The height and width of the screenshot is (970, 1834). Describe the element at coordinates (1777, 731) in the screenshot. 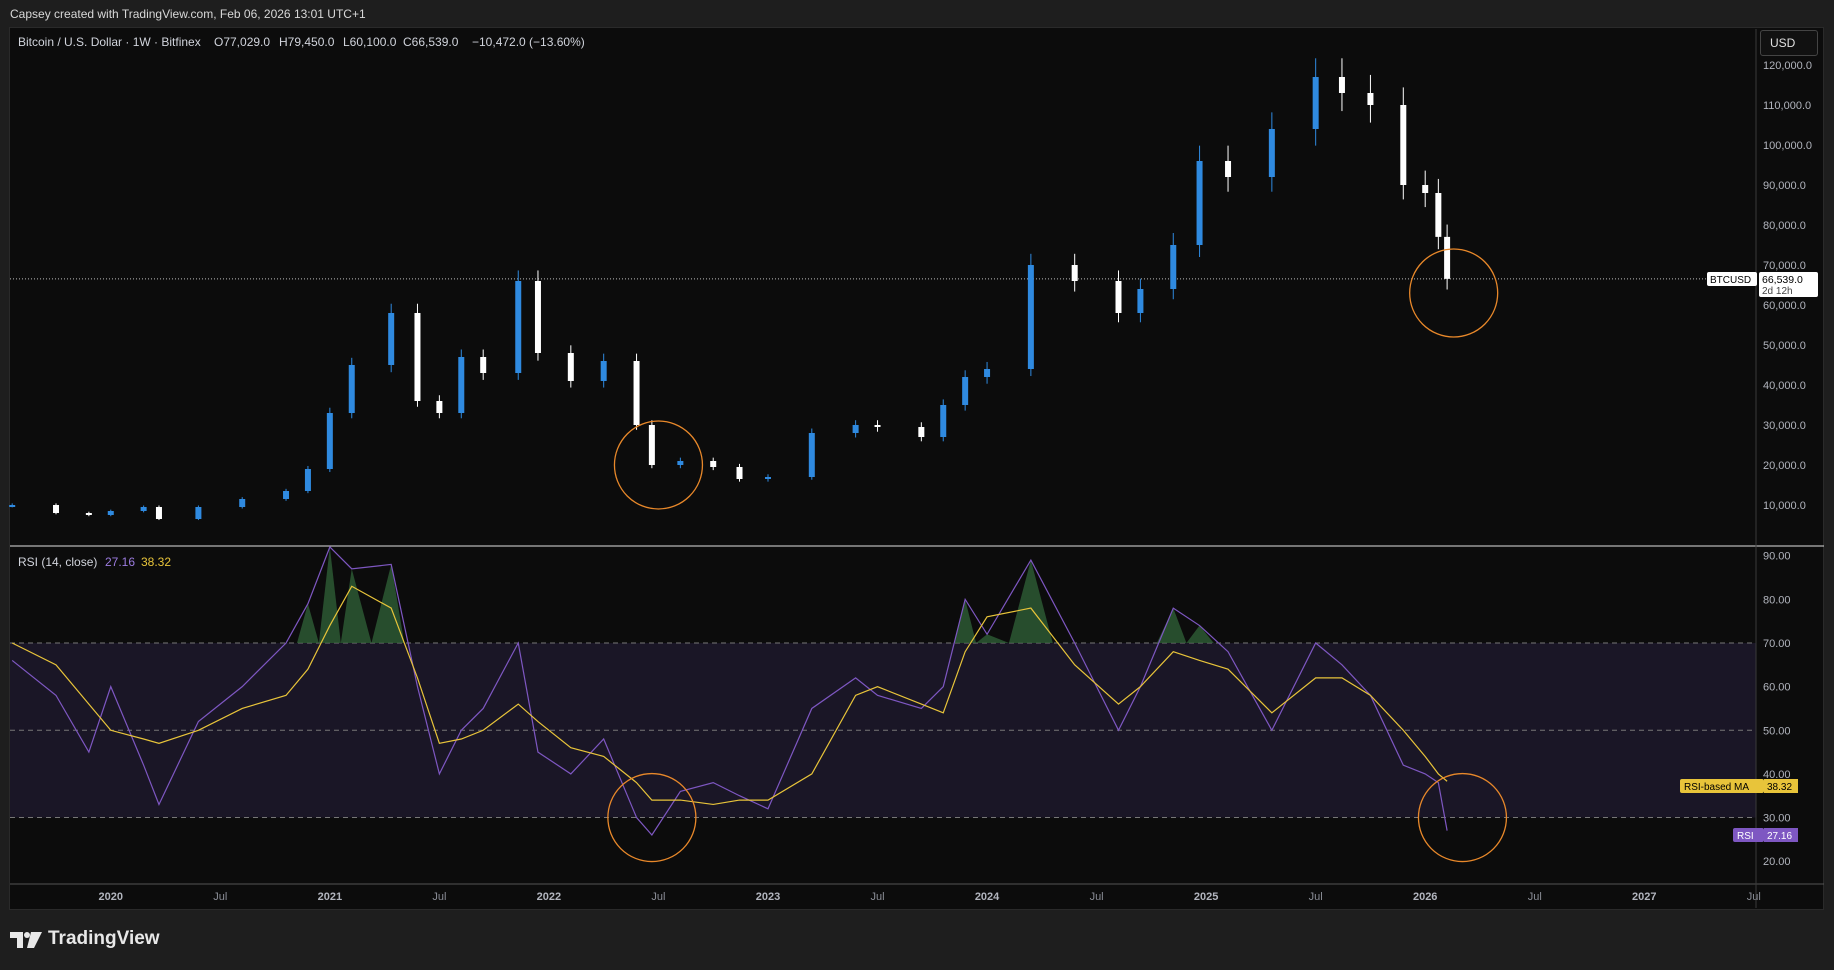

I see `rsi-tick-label: 50.00` at that location.